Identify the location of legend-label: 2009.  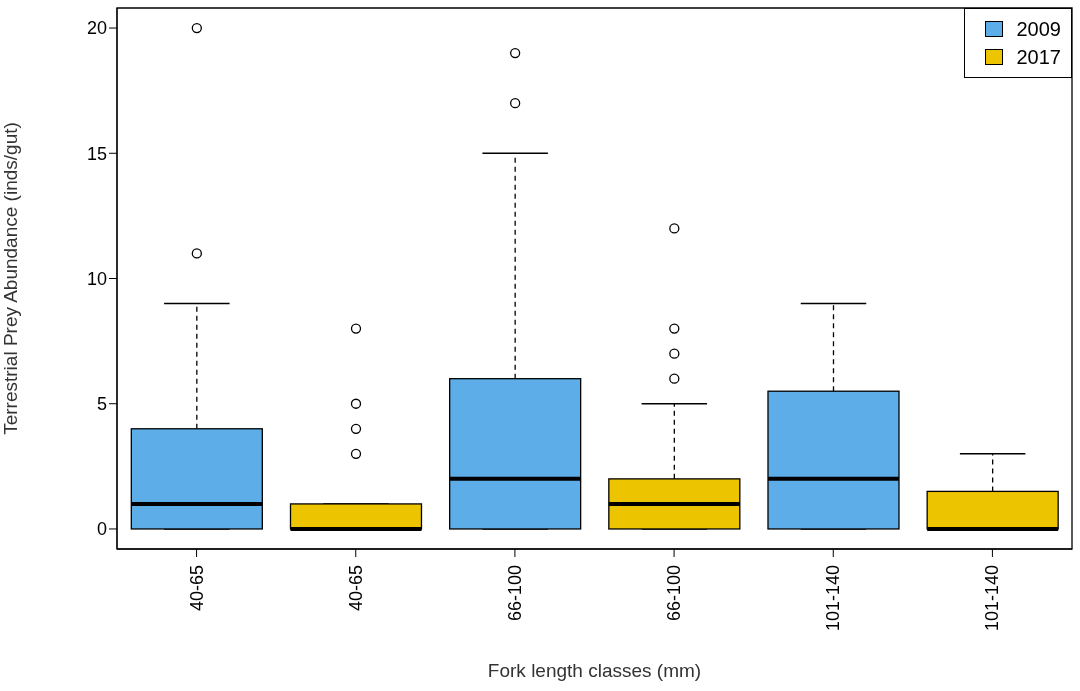
(1038, 29).